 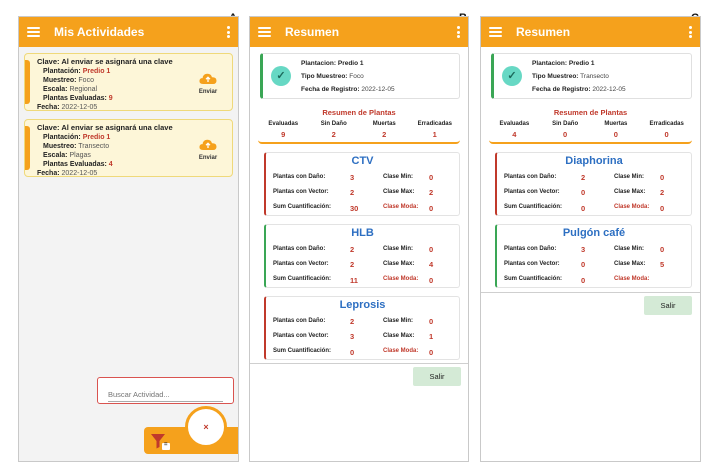 I want to click on plantas-value: 9, so click(x=110, y=98).